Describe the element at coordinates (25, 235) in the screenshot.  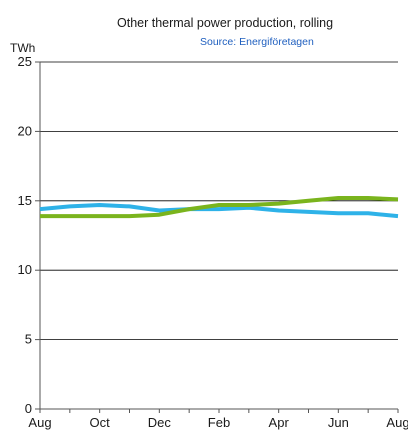
I see `y-tick-labels: 0 5 10 15 20 25` at that location.